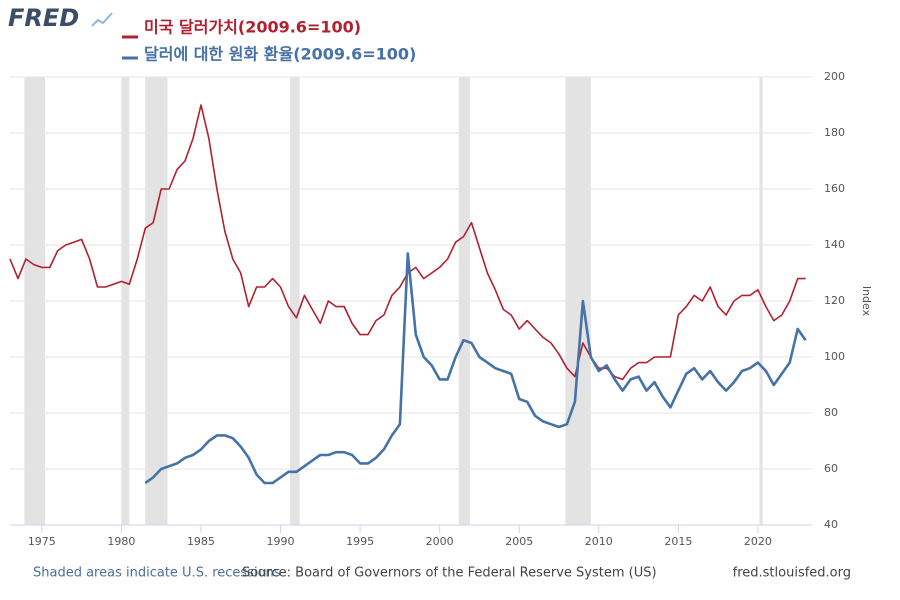  I want to click on x-tick-label: 1975, so click(42, 541).